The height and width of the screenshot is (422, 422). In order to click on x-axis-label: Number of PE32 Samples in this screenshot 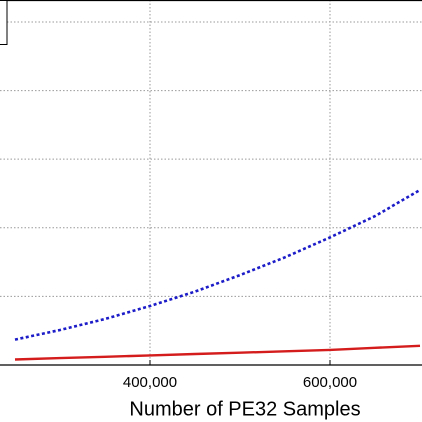, I will do `click(244, 409)`.